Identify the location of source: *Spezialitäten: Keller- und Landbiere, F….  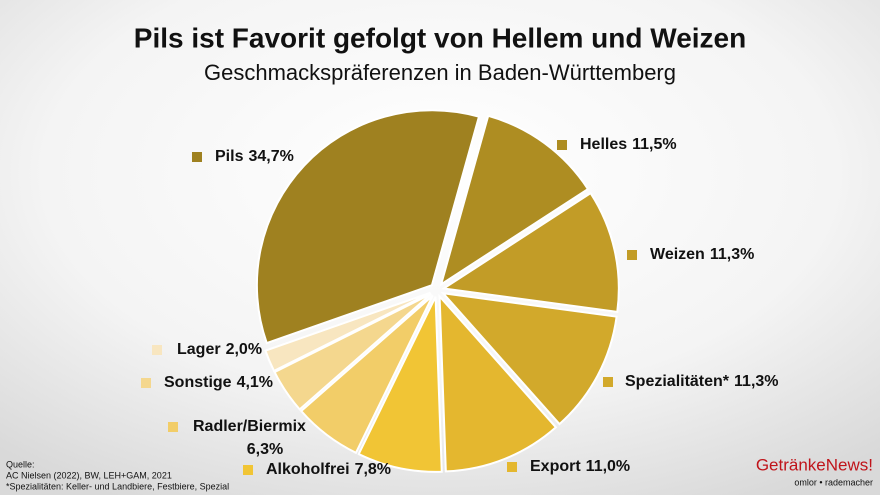
(117, 486).